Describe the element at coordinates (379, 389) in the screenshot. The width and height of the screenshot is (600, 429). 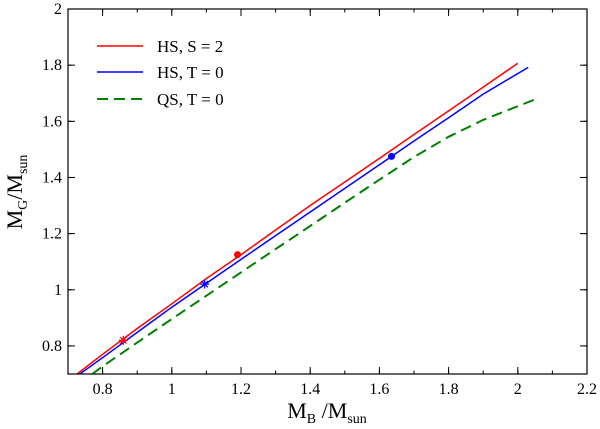
I see `x-tick-label: 1.6` at that location.